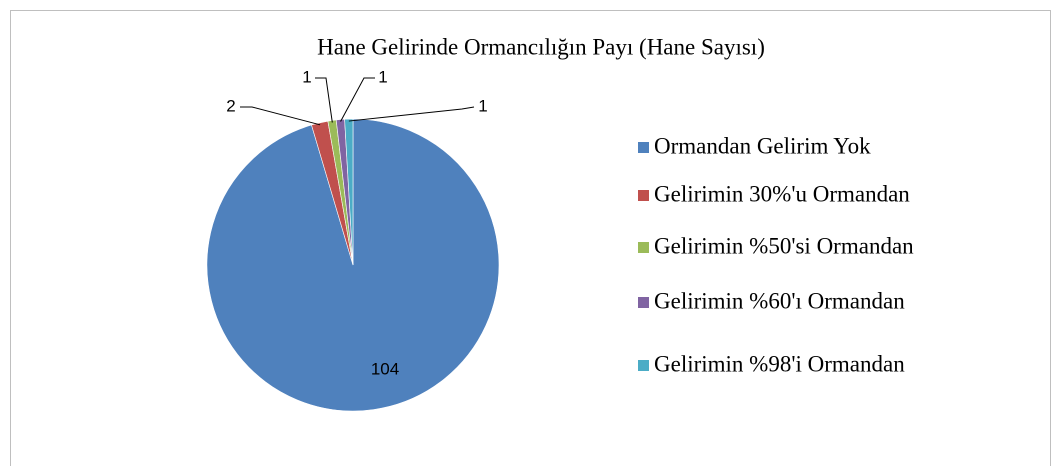 The image size is (1061, 466). I want to click on data-label: 2, so click(230, 105).